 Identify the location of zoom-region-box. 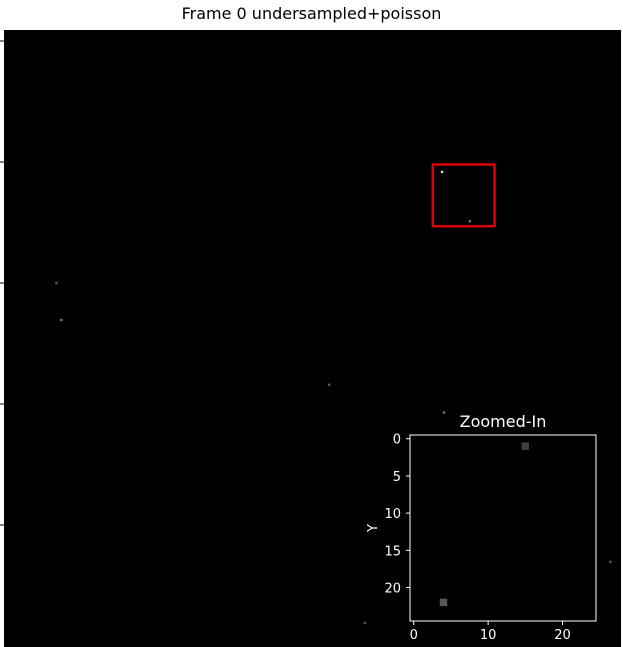
(463, 195).